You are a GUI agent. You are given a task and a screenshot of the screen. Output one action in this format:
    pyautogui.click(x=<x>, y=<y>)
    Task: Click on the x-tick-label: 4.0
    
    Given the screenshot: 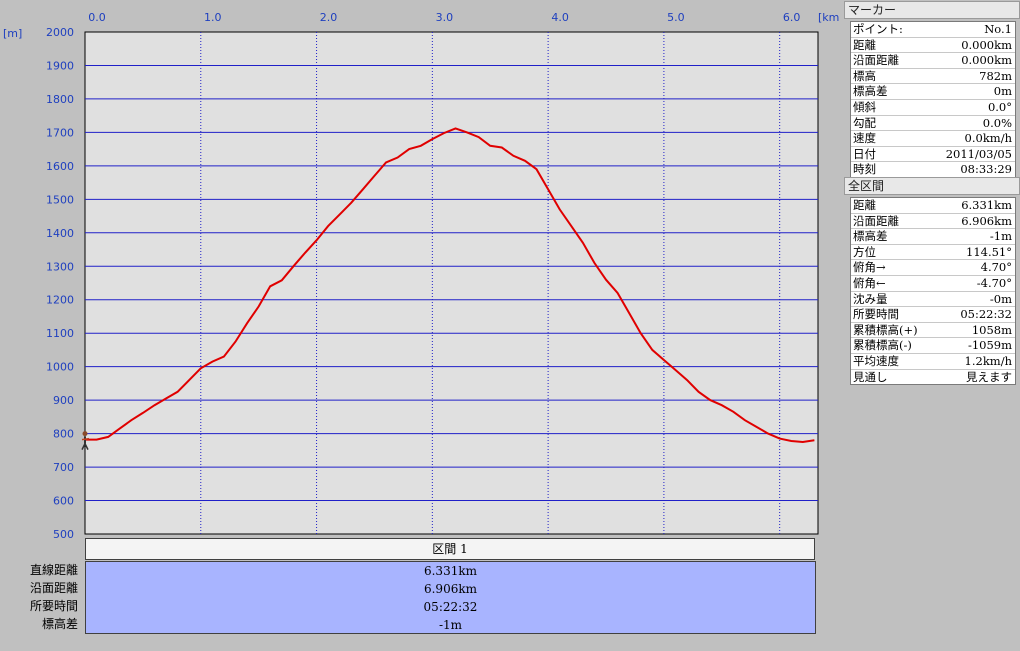 What is the action you would take?
    pyautogui.click(x=560, y=17)
    